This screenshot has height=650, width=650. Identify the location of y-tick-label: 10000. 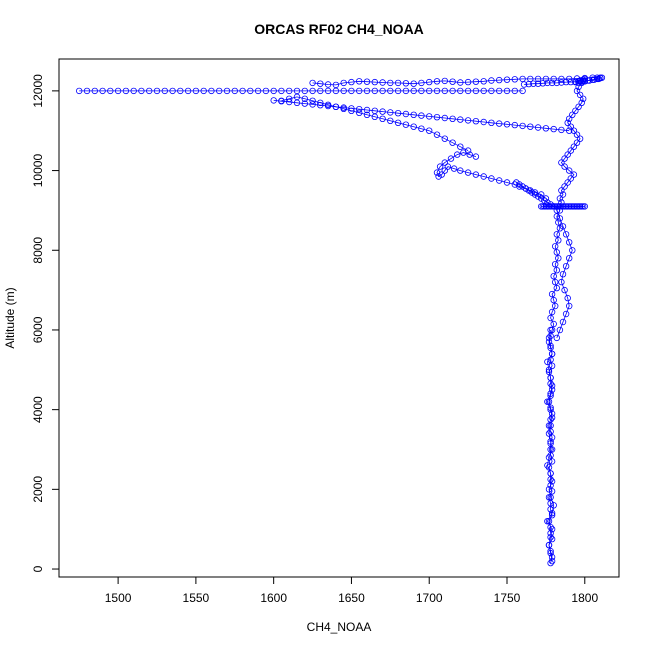
(38, 171).